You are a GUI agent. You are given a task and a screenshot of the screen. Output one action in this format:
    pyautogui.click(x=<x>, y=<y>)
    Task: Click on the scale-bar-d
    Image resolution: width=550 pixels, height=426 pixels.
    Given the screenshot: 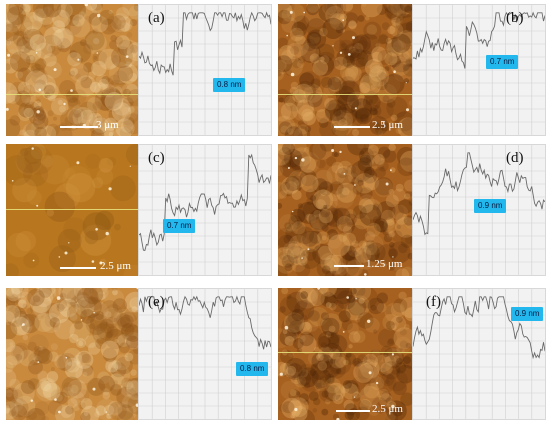 What is the action you would take?
    pyautogui.click(x=349, y=266)
    